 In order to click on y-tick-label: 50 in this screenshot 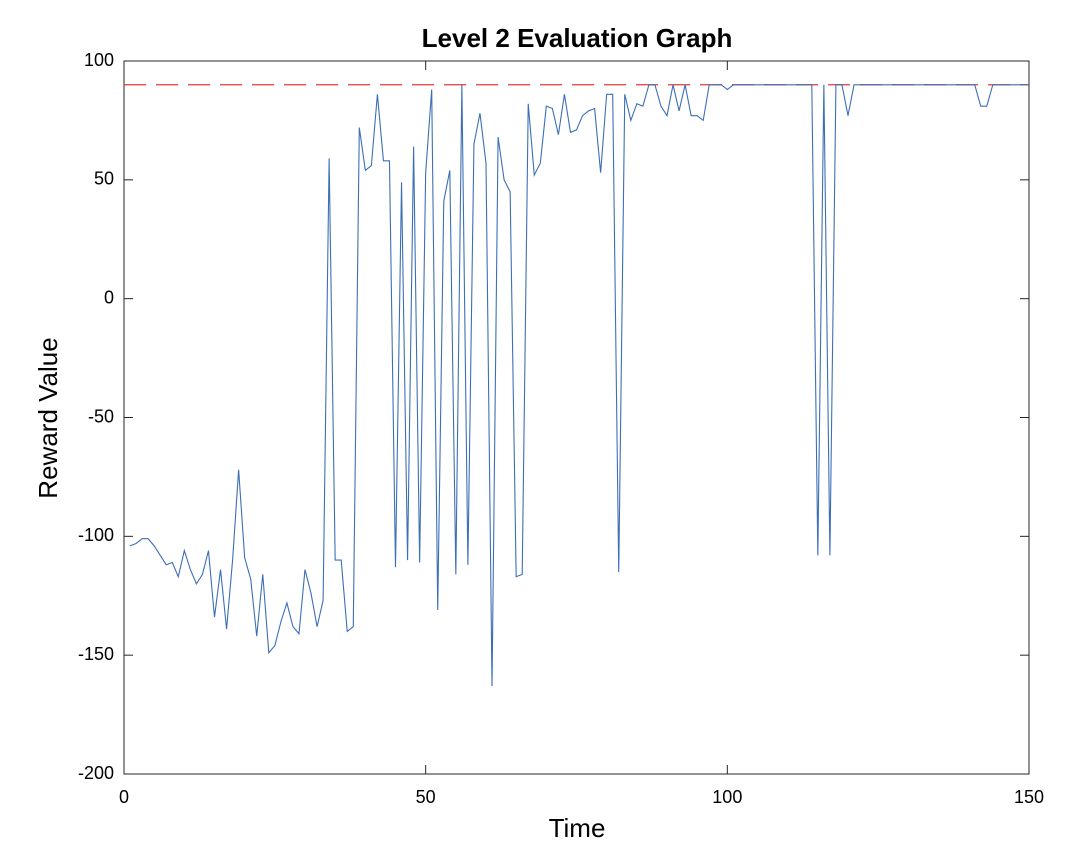, I will do `click(104, 179)`.